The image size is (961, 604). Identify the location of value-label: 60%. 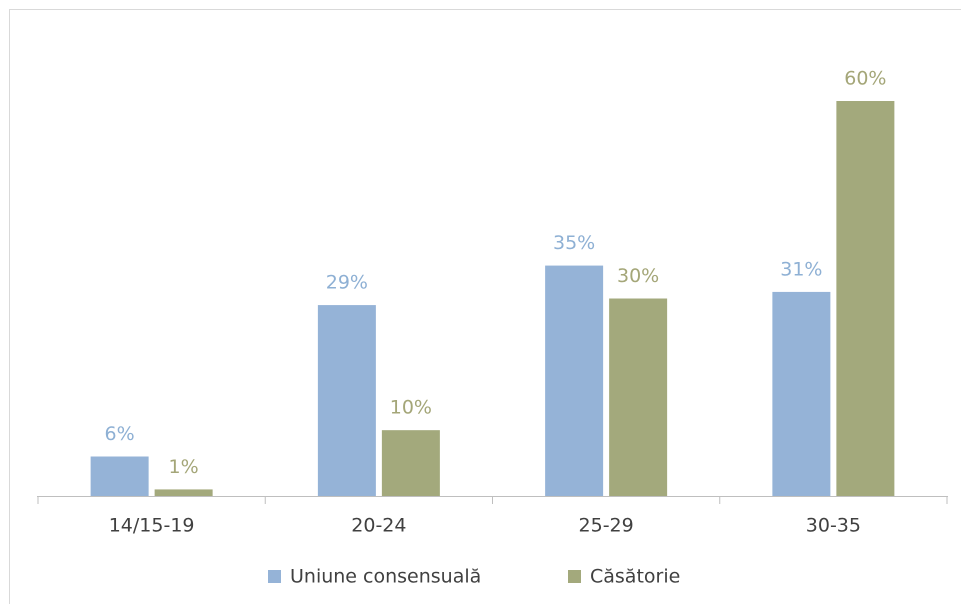
(865, 79).